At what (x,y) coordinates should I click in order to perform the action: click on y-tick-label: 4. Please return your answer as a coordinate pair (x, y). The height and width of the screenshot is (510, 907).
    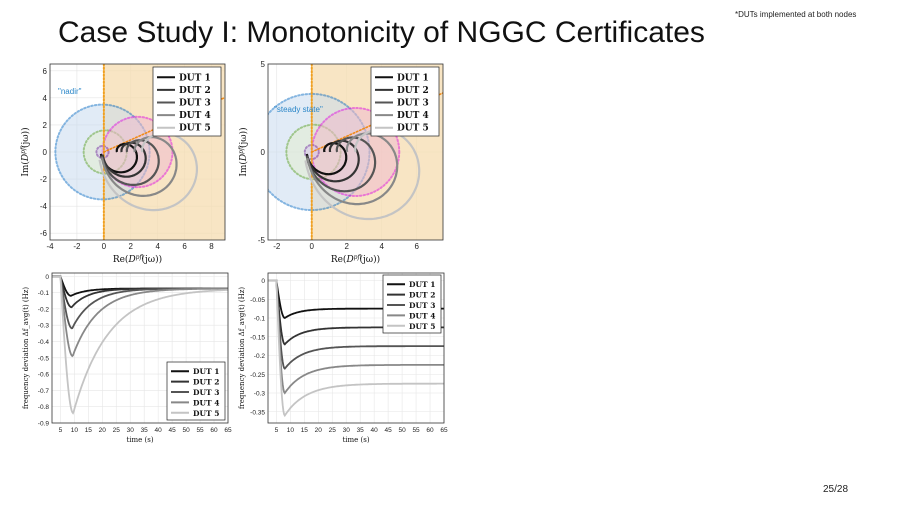
    Looking at the image, I should click on (45, 98).